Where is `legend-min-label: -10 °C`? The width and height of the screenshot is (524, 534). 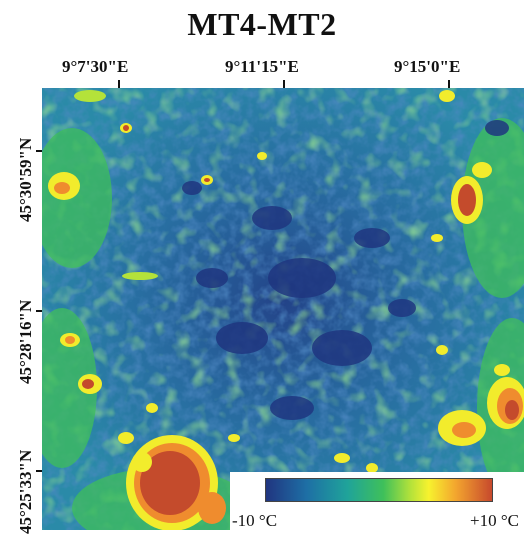
legend-min-label: -10 °C is located at coordinates (255, 520).